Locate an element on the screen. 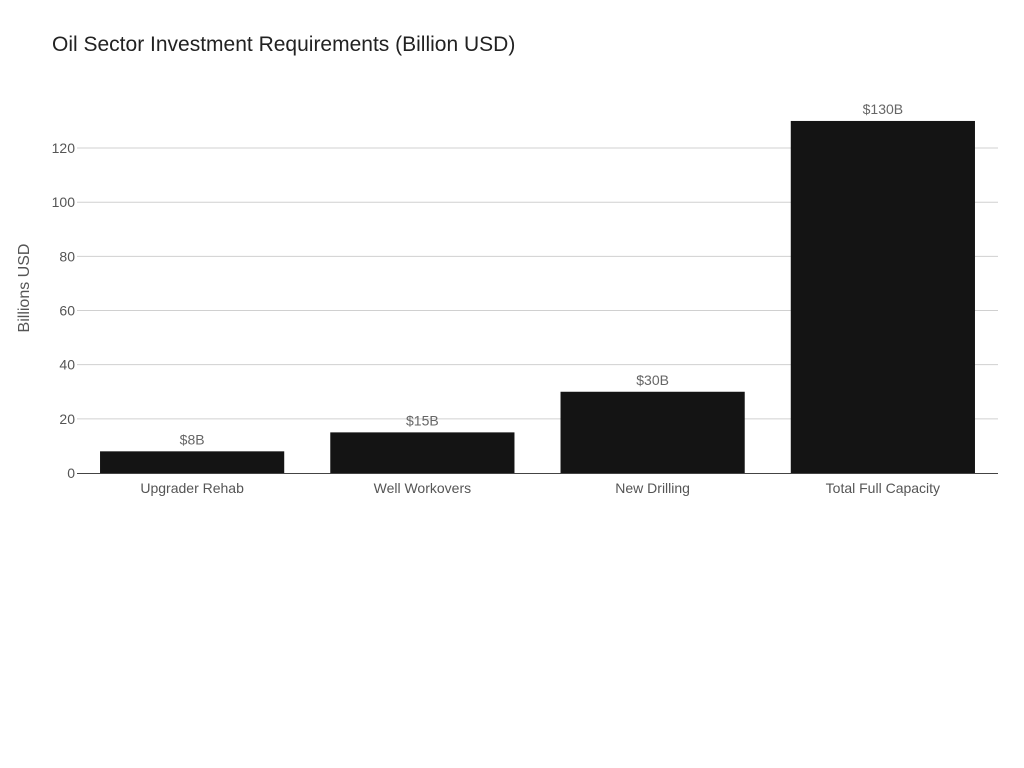 The height and width of the screenshot is (768, 1024). y-tick-label: 120 is located at coordinates (64, 148).